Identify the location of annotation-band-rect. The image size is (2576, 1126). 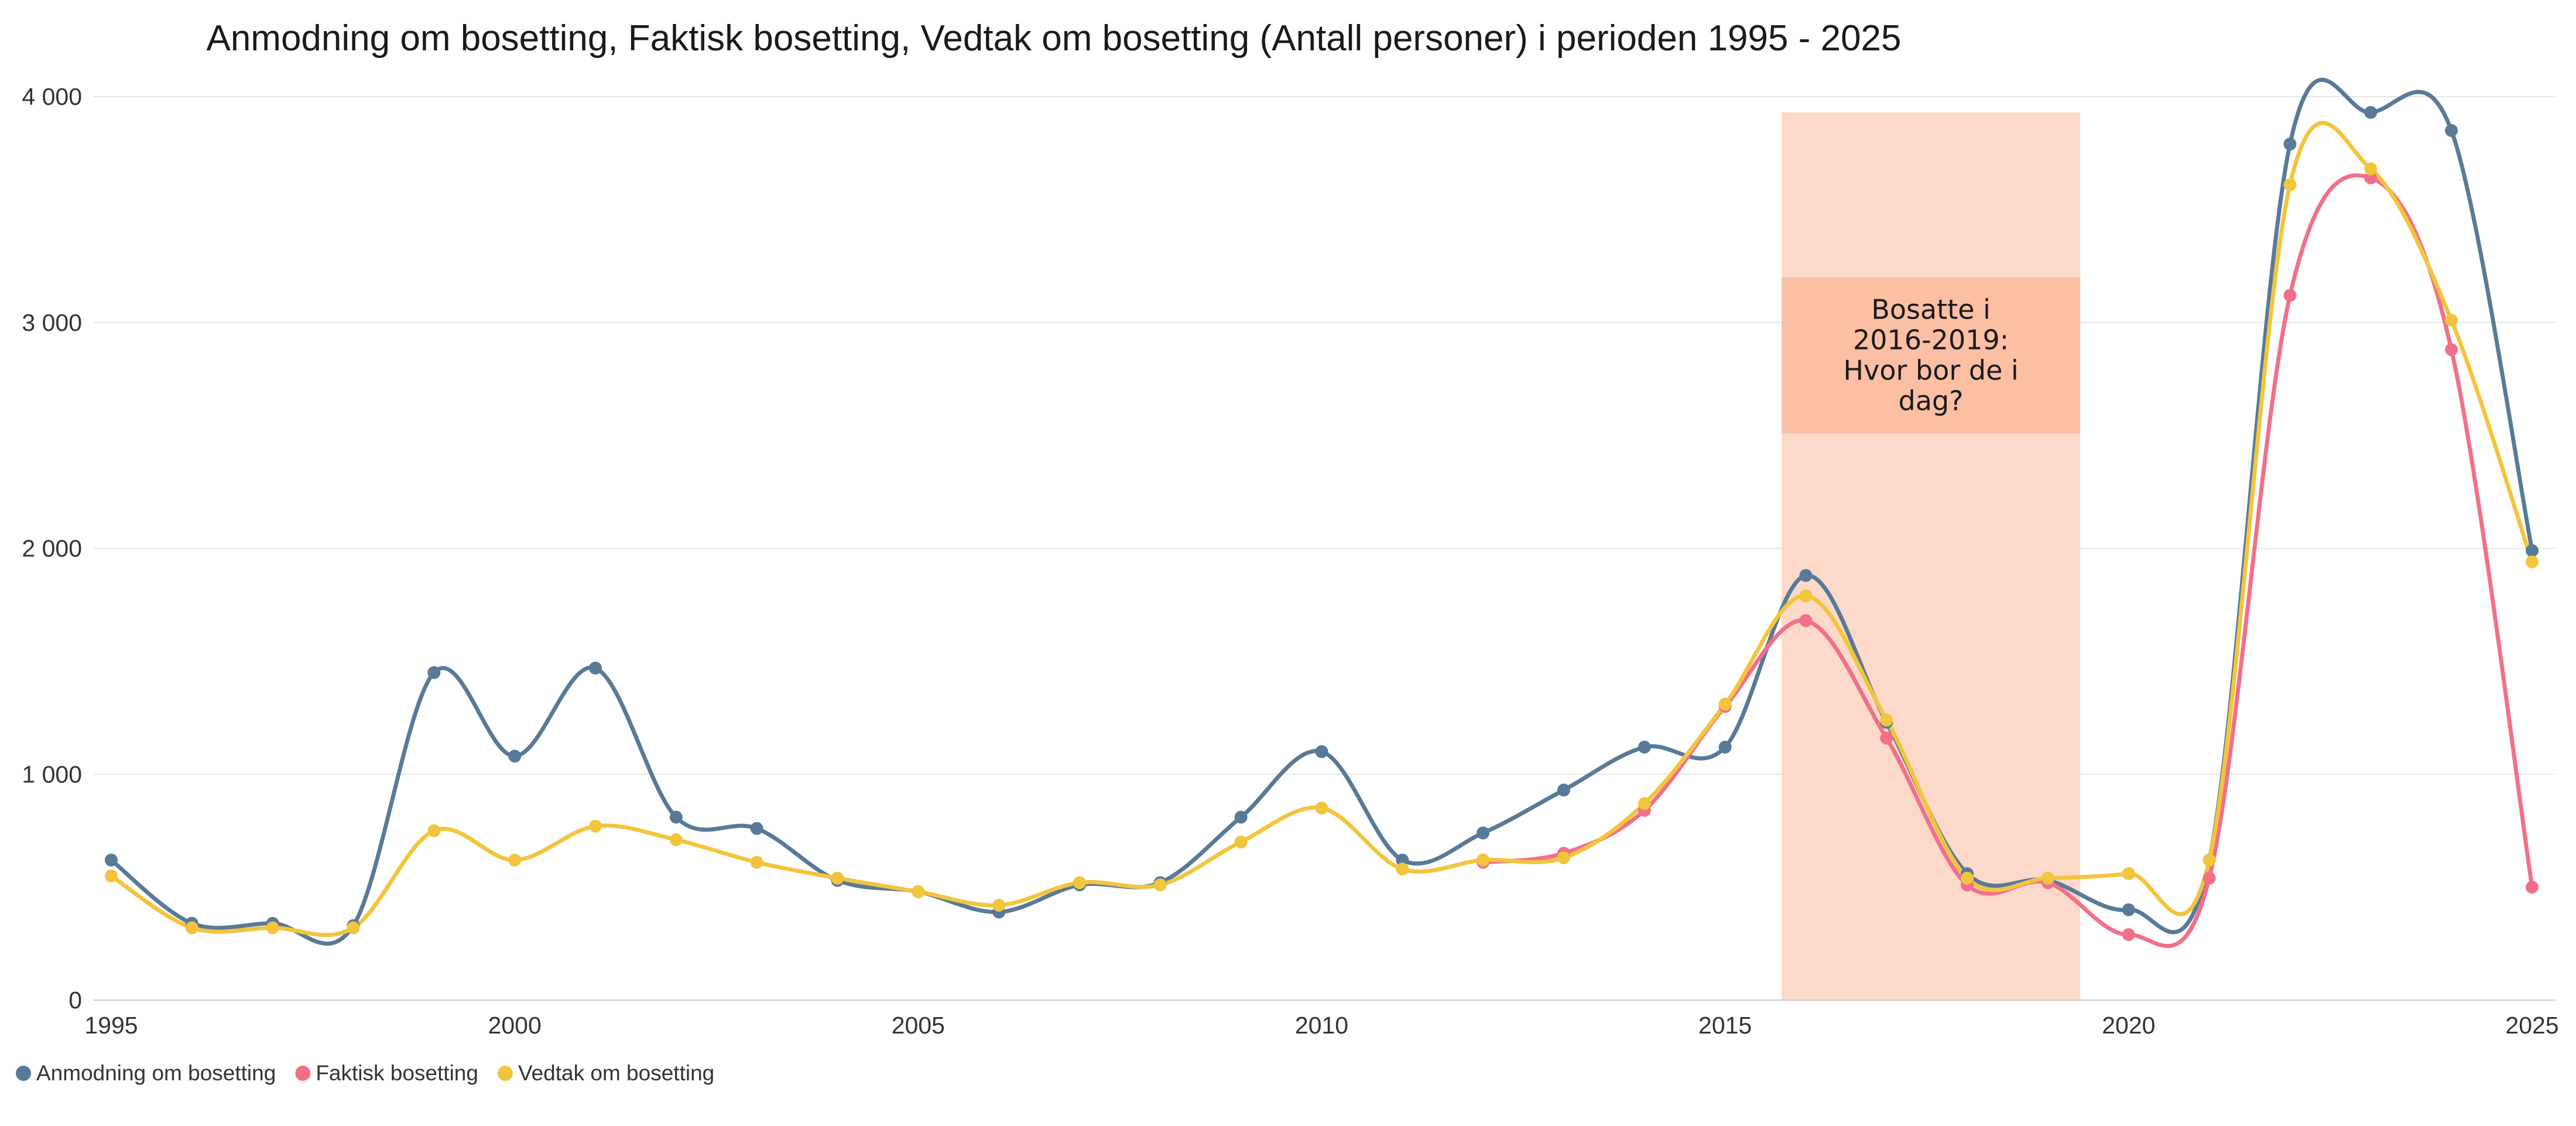
(1931, 556).